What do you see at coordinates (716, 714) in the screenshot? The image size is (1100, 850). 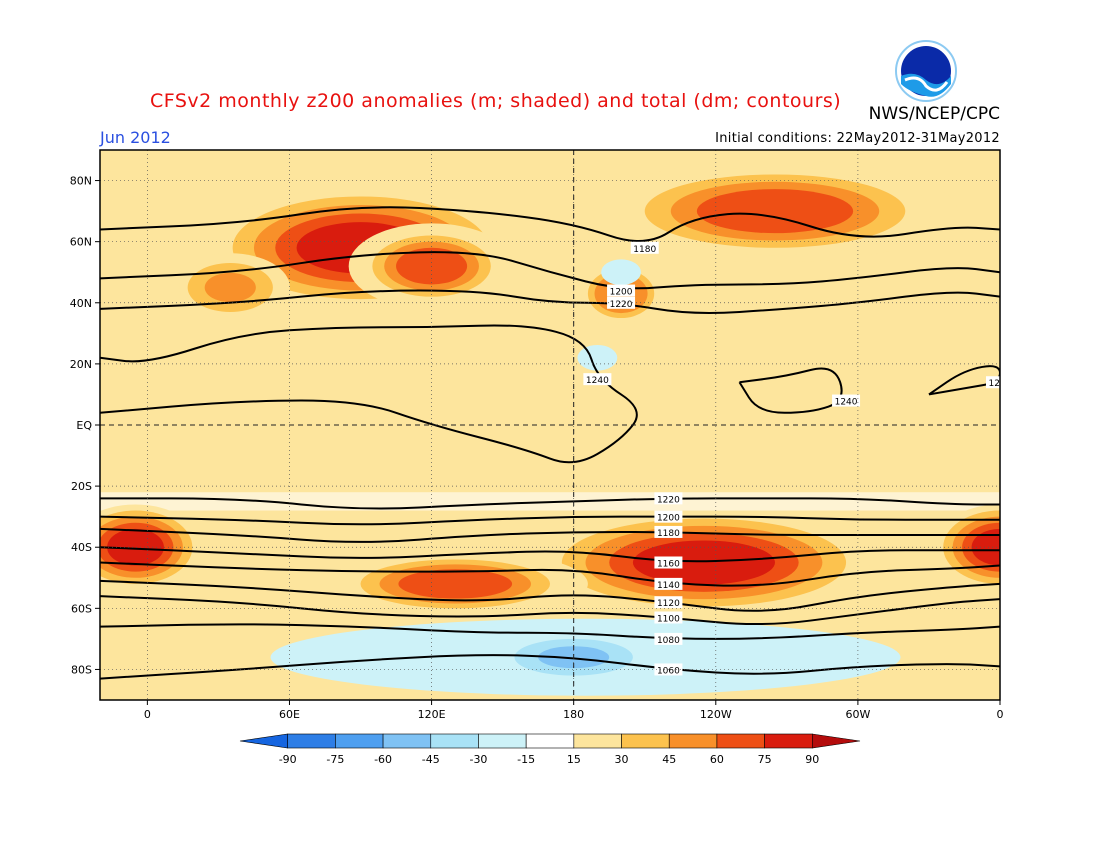 I see `lon-tick-label: 120W` at bounding box center [716, 714].